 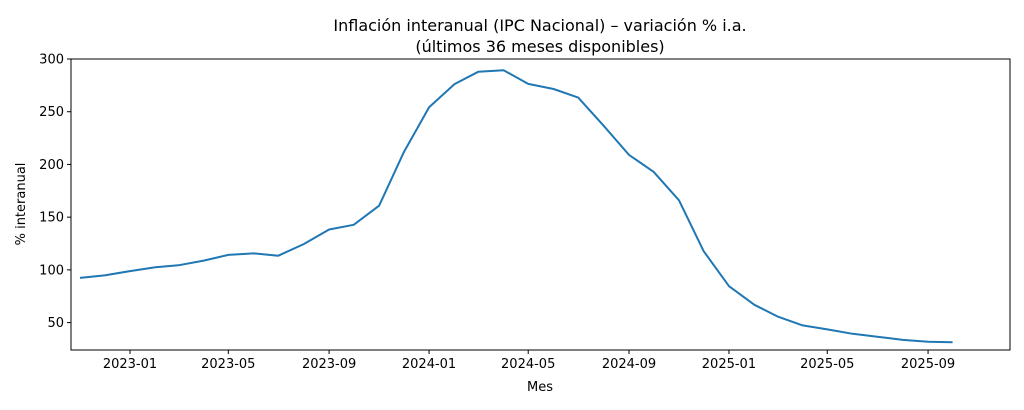 What do you see at coordinates (55, 192) in the screenshot?
I see `y-axis: 50 100 150 200 250 300` at bounding box center [55, 192].